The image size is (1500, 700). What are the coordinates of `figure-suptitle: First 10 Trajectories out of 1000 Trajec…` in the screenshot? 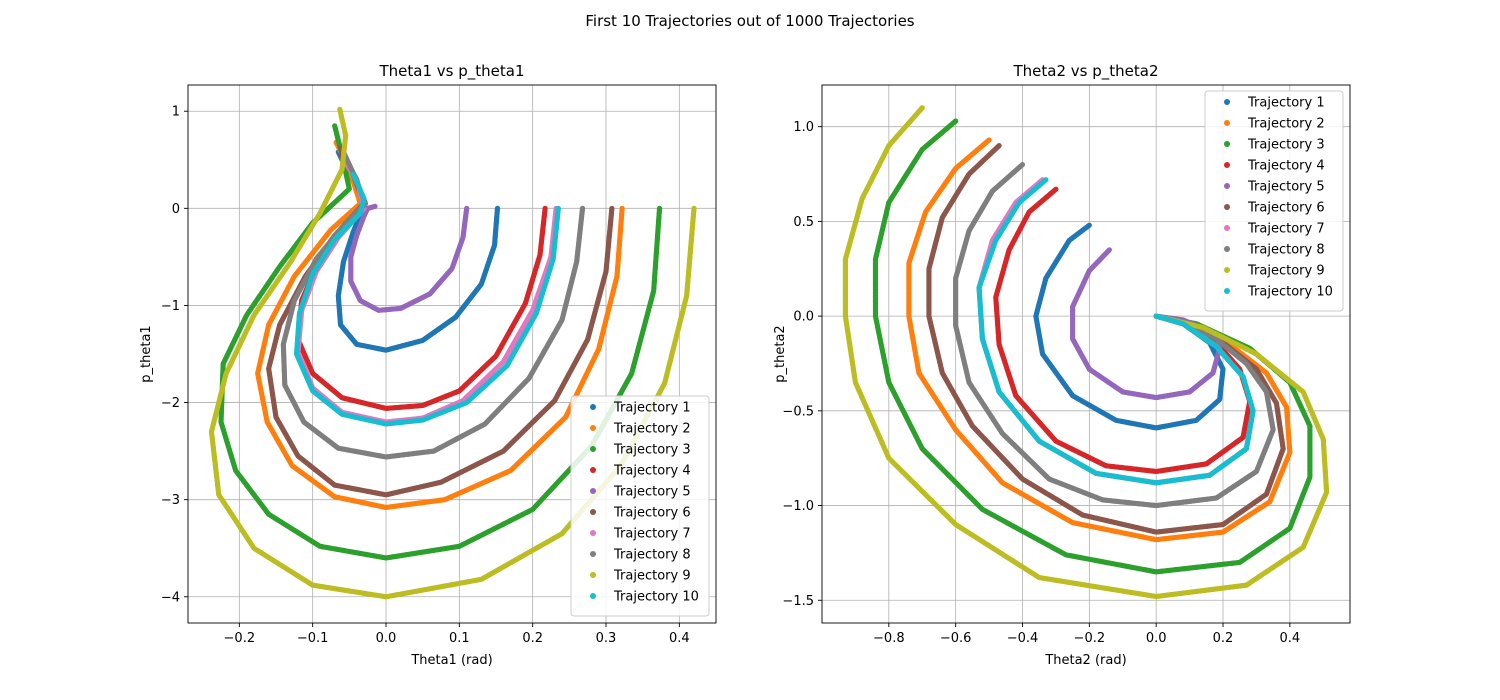 It's located at (749, 21).